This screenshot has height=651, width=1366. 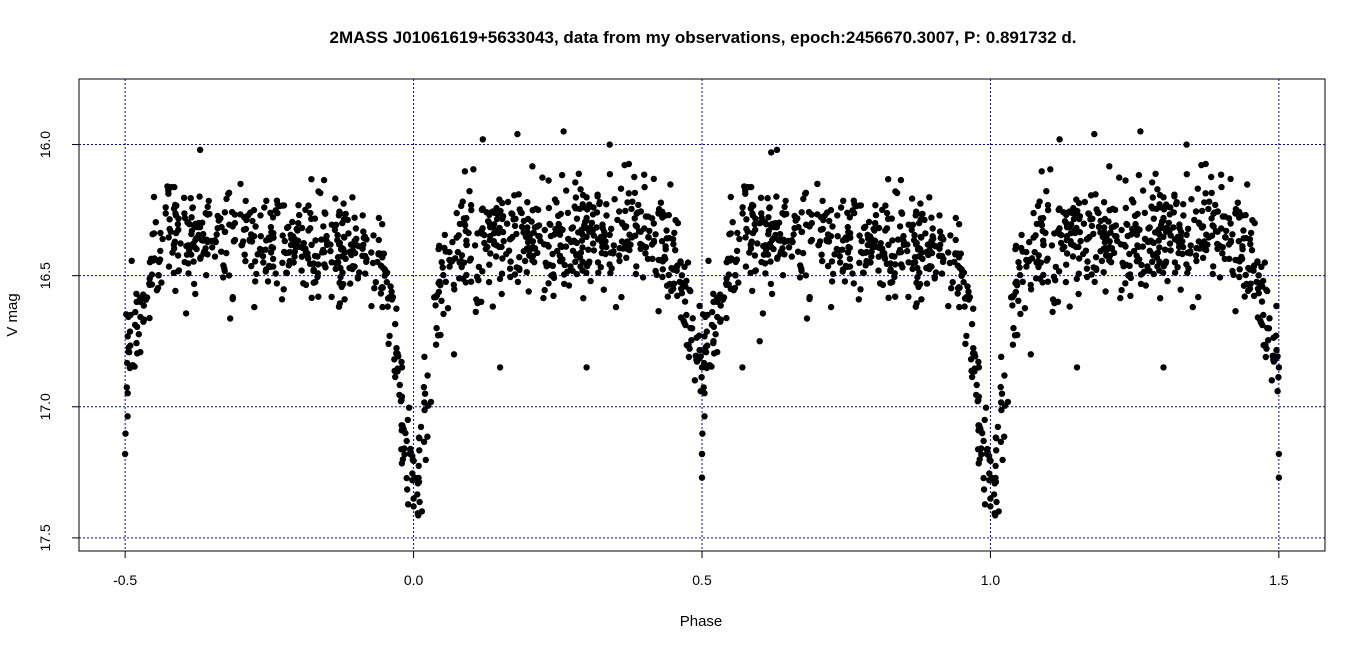 What do you see at coordinates (1279, 580) in the screenshot?
I see `x-tick-label: 1.5` at bounding box center [1279, 580].